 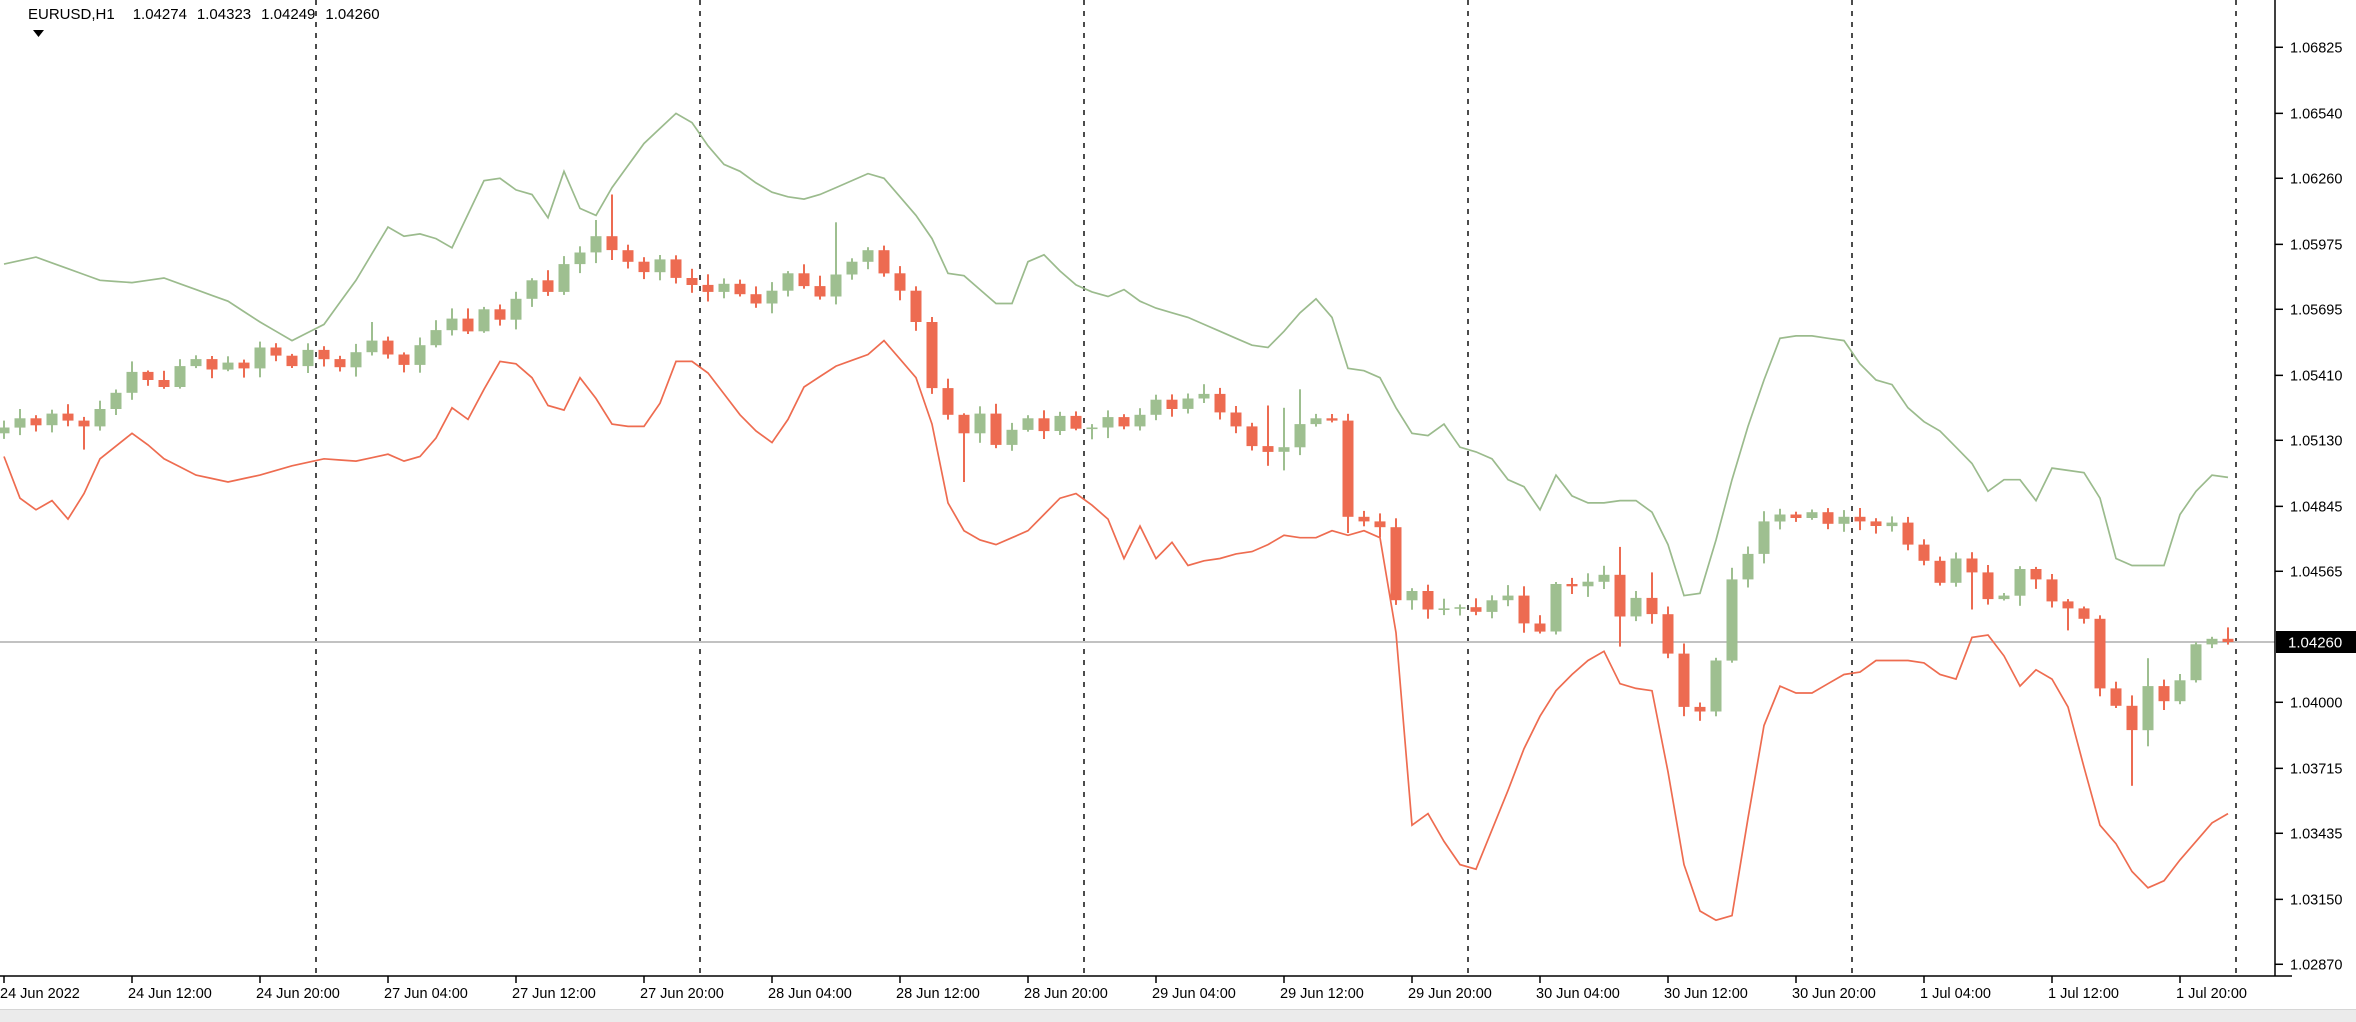 I want to click on price-tick-label: 1.05975, so click(x=2316, y=245).